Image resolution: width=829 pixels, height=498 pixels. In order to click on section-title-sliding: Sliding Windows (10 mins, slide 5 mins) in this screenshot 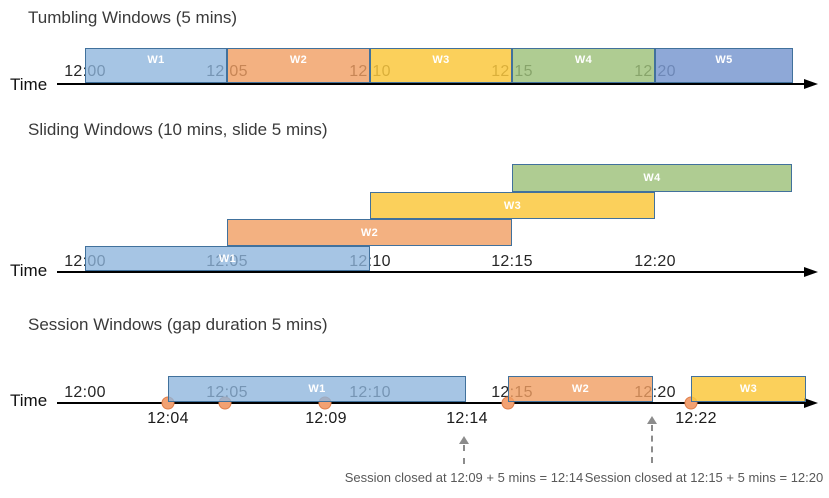, I will do `click(178, 129)`.